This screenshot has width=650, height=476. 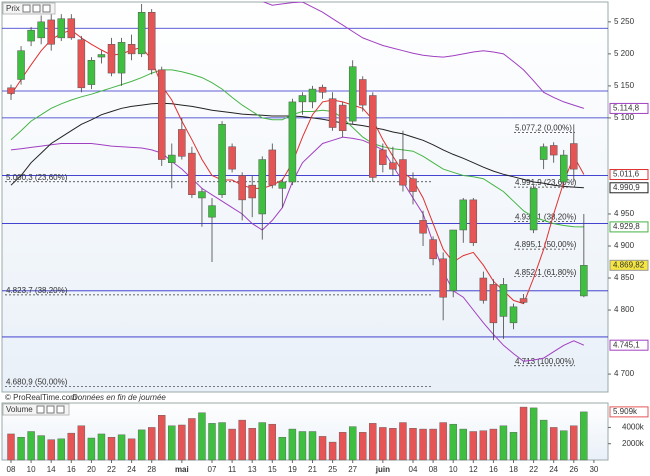 What do you see at coordinates (626, 226) in the screenshot?
I see `value-box-label: 4.929,8` at bounding box center [626, 226].